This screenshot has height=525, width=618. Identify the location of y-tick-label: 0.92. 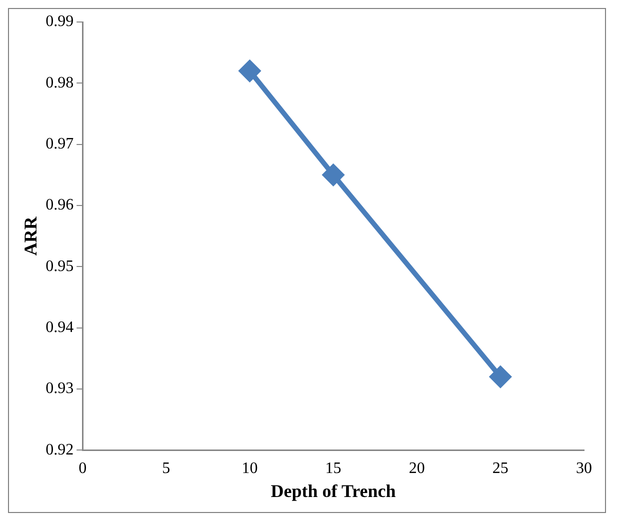
(60, 449).